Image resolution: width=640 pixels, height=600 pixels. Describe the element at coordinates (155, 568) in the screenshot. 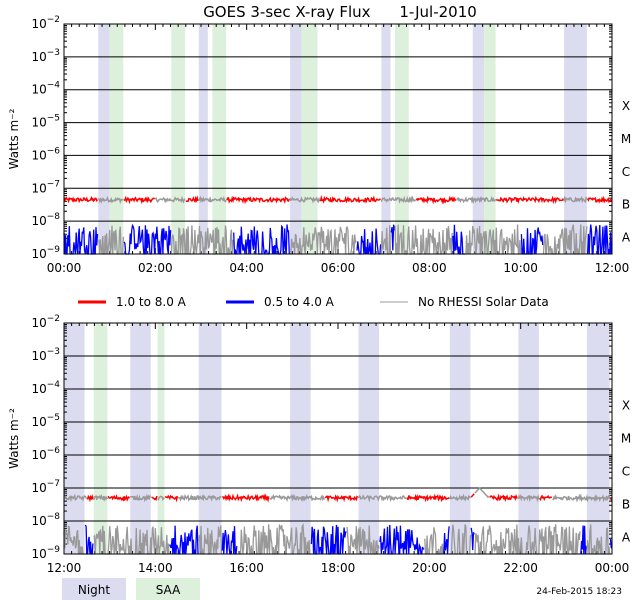

I see `x-tick-label: 14:00` at that location.